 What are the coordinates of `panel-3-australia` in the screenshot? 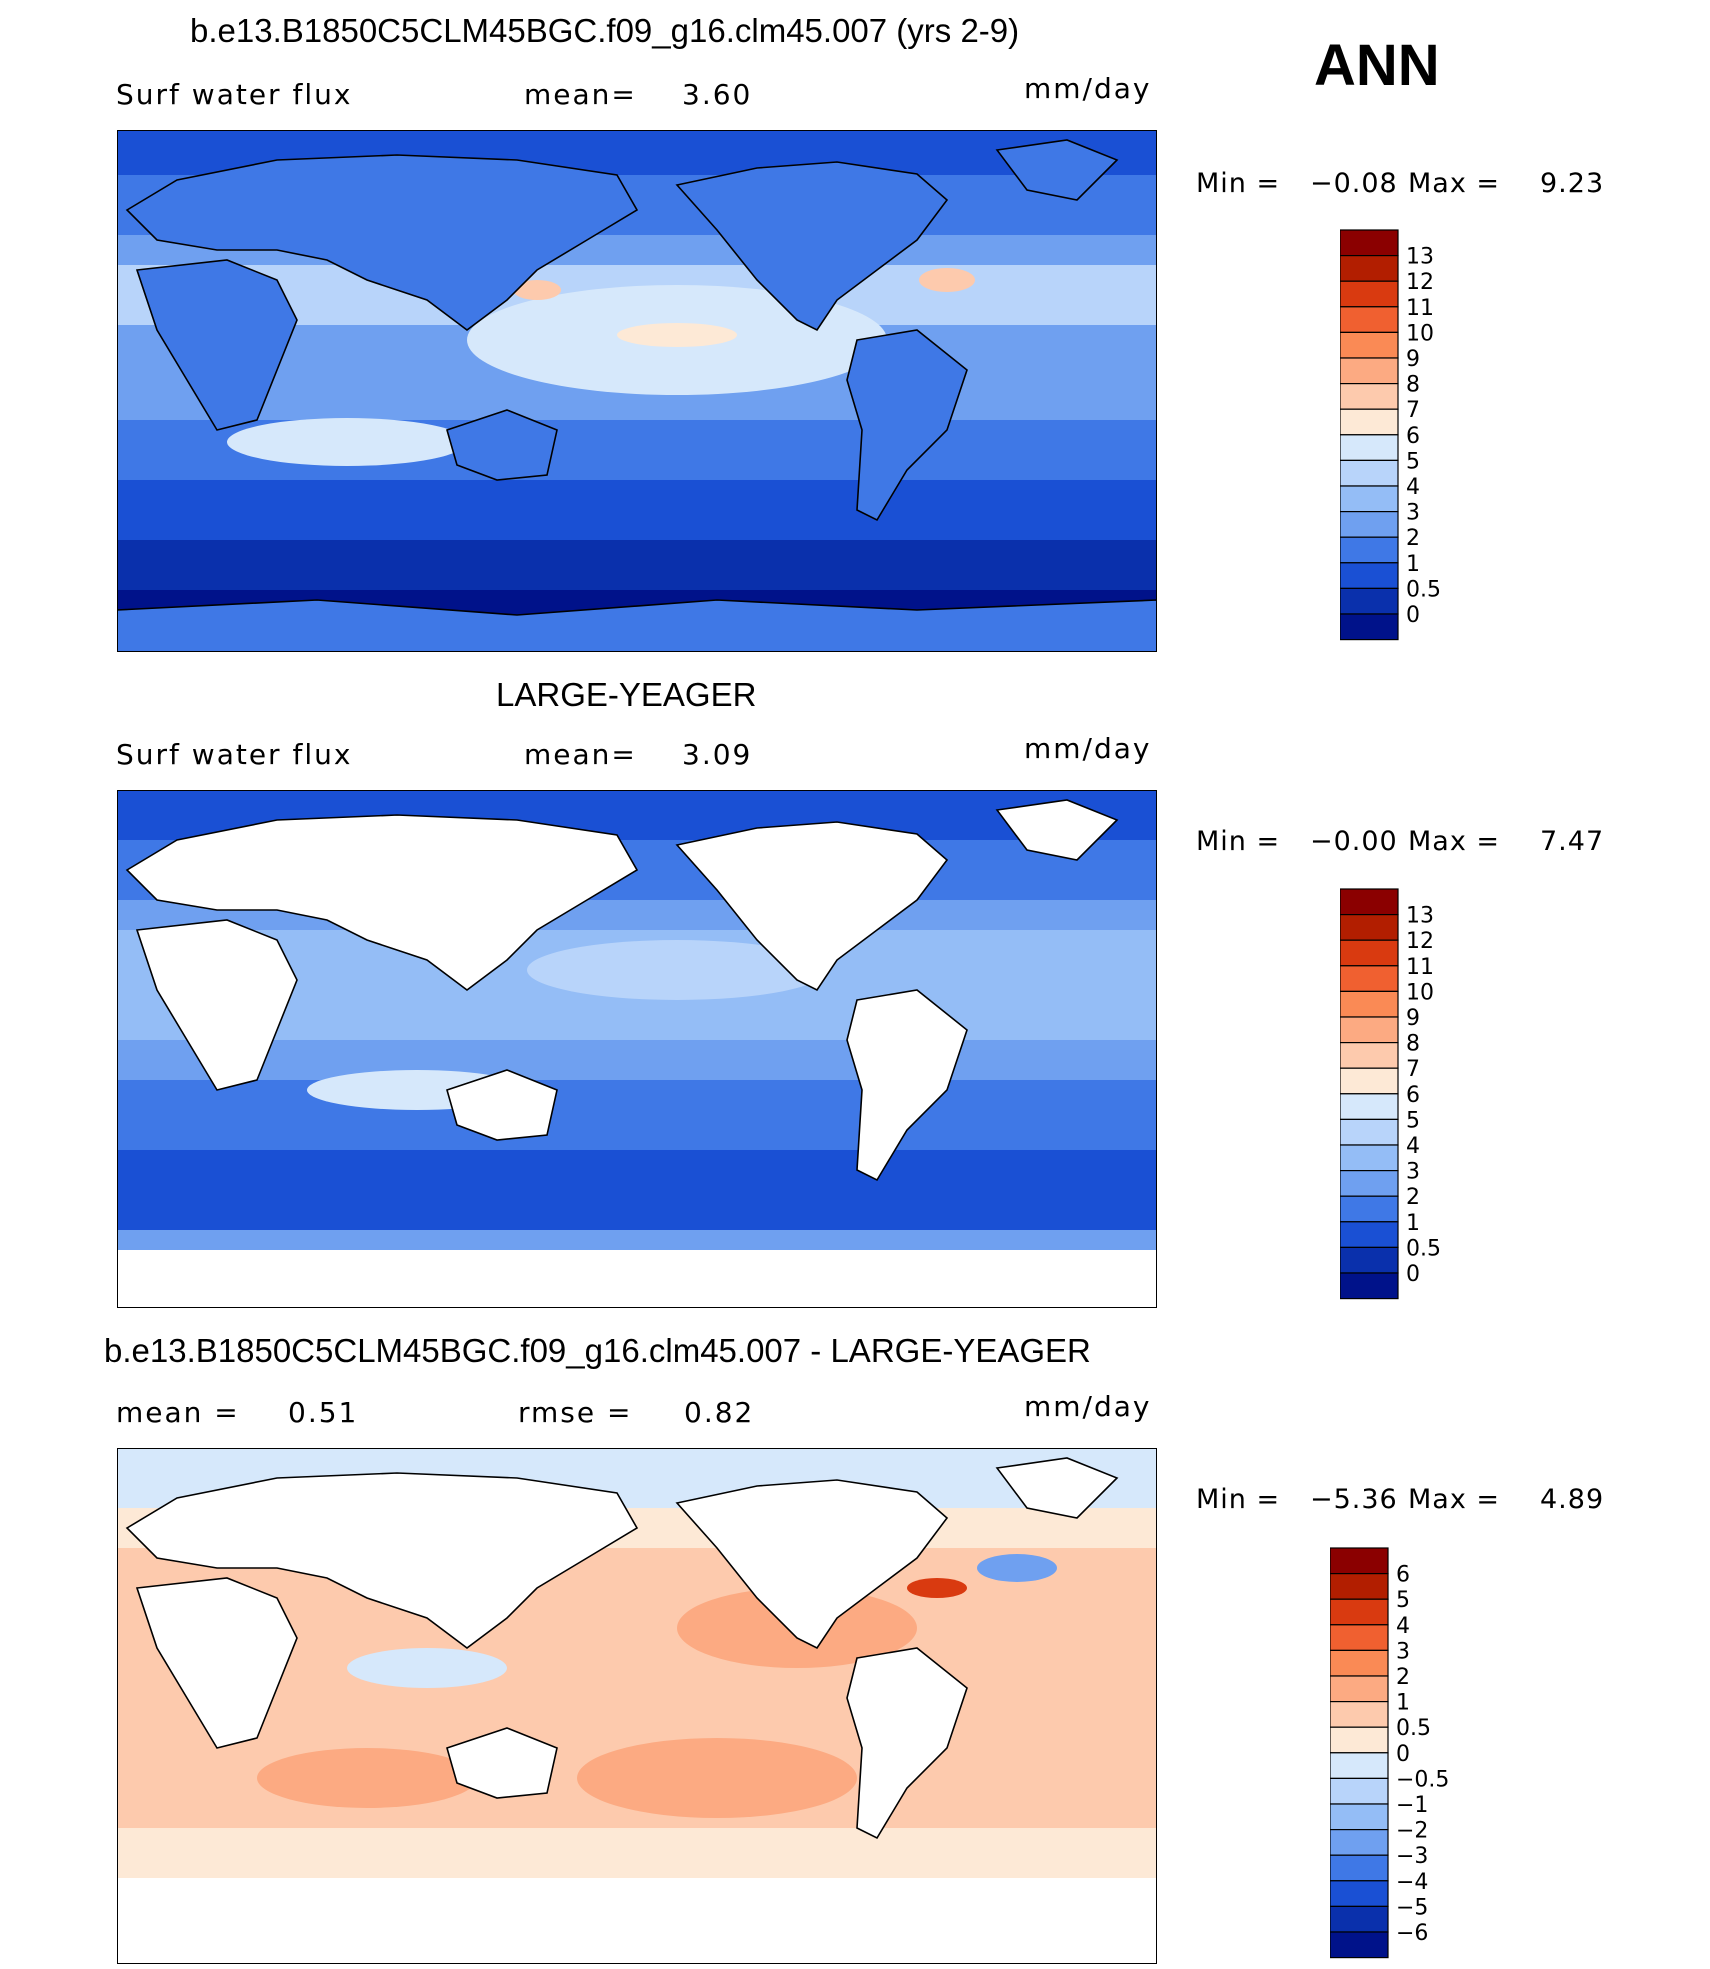 It's located at (502, 1763).